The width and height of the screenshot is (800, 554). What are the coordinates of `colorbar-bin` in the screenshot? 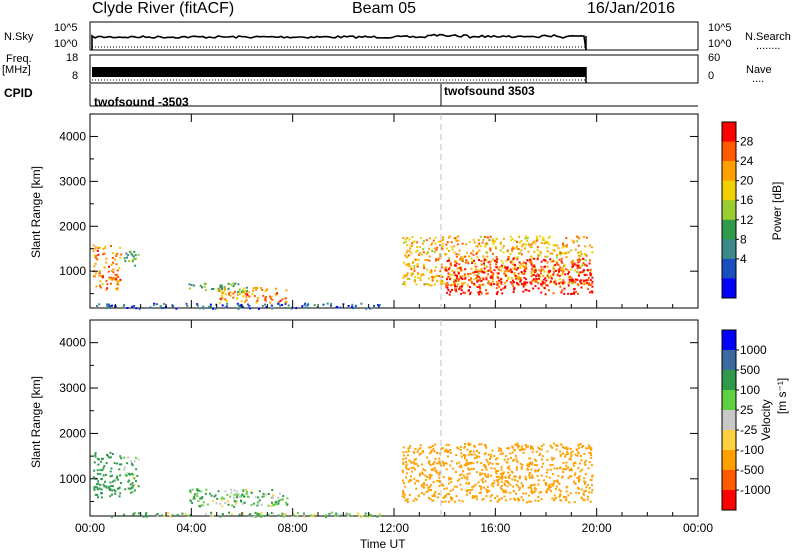 It's located at (729, 151).